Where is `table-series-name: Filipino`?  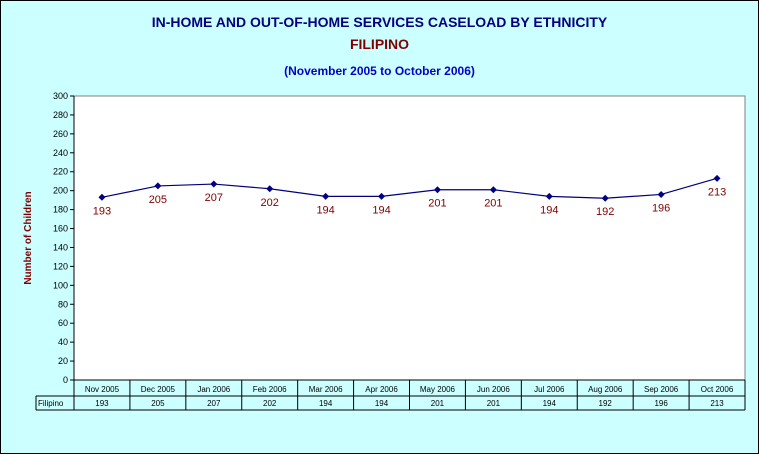 table-series-name: Filipino is located at coordinates (51, 403).